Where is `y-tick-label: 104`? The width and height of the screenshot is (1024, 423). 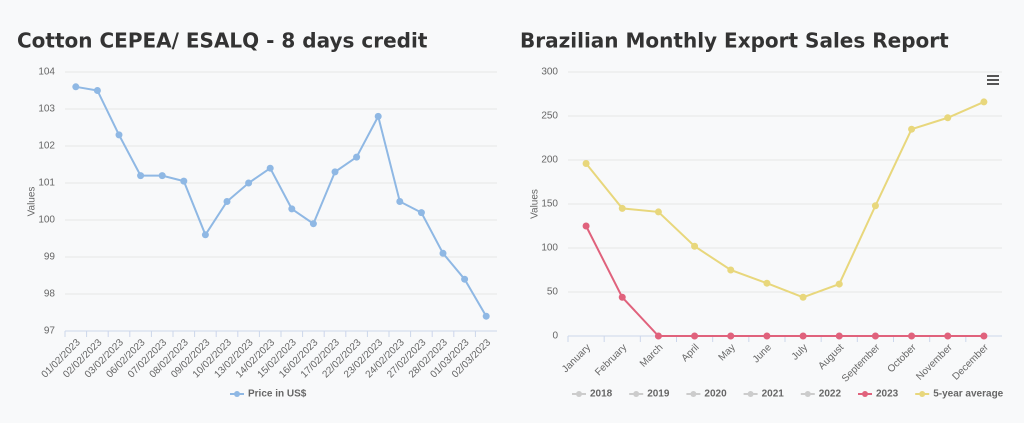
y-tick-label: 104 is located at coordinates (46, 72).